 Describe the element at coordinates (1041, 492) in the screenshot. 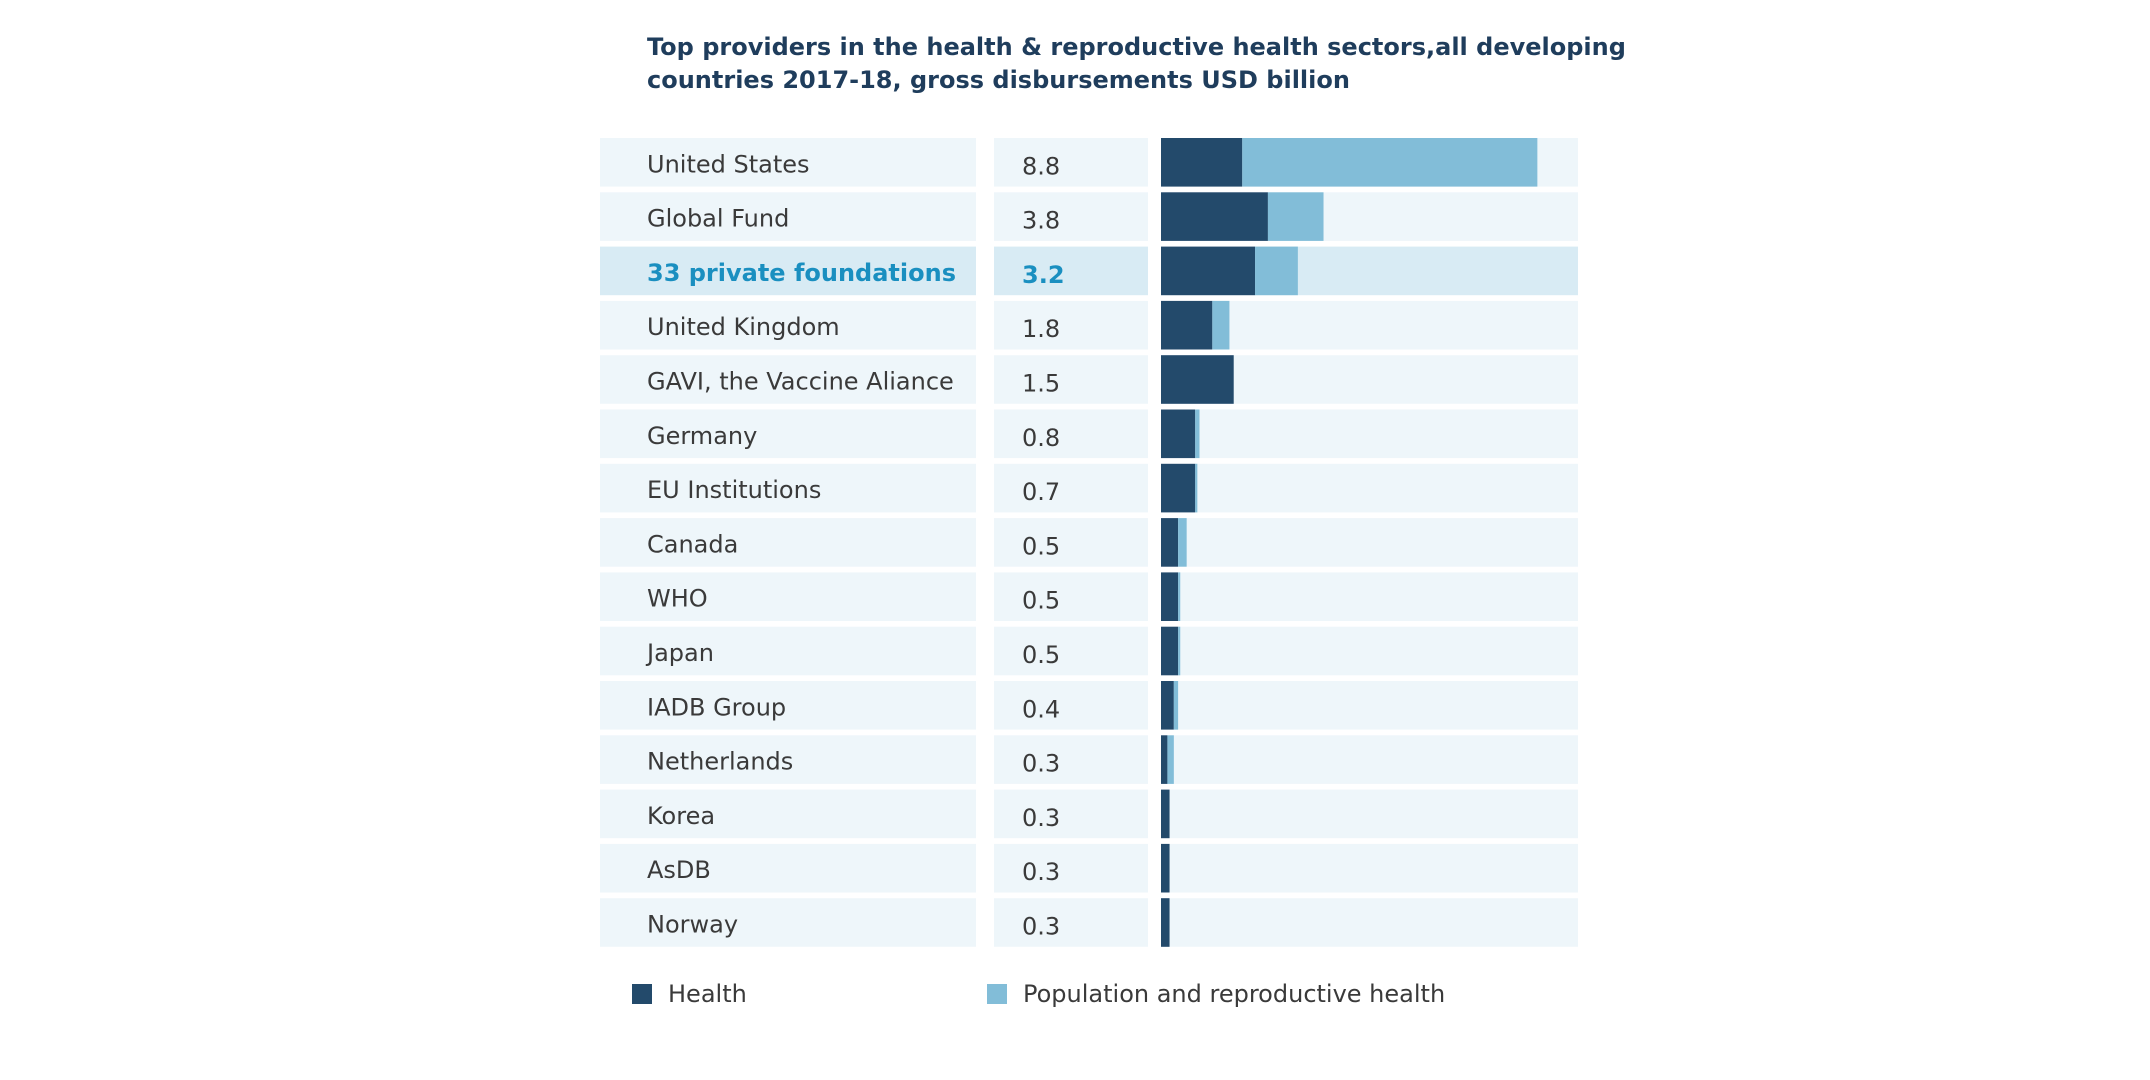

I see `value-label: 0.7` at that location.